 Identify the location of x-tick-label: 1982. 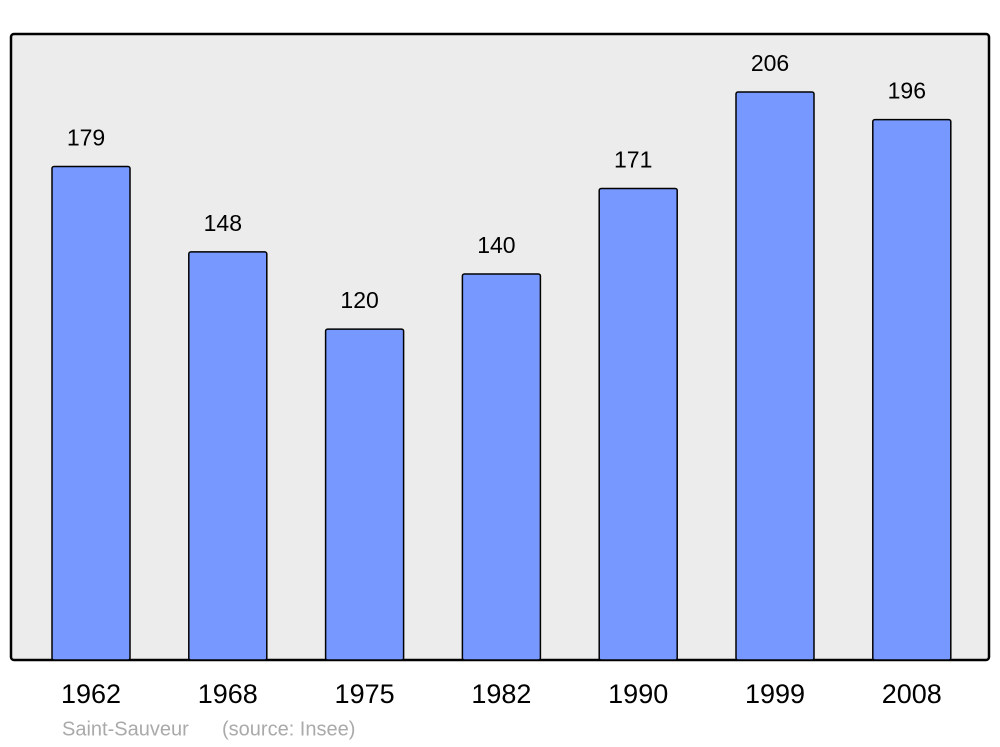
(501, 694).